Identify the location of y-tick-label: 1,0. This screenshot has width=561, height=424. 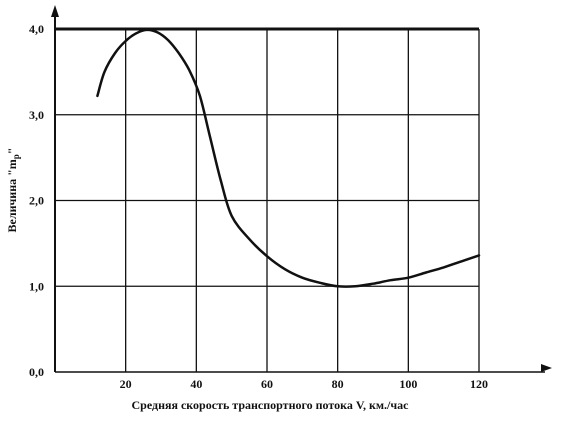
(36, 286).